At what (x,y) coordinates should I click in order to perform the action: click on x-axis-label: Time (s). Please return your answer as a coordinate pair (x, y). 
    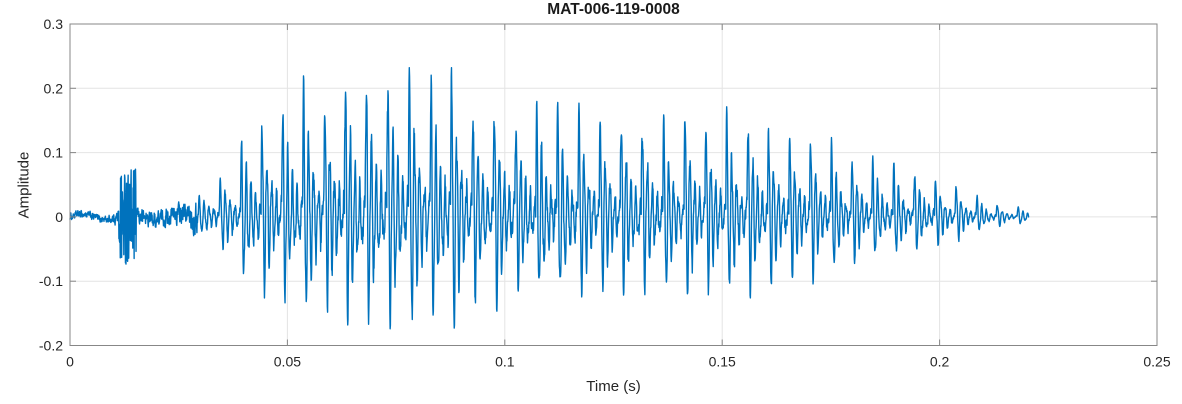
    Looking at the image, I should click on (613, 386).